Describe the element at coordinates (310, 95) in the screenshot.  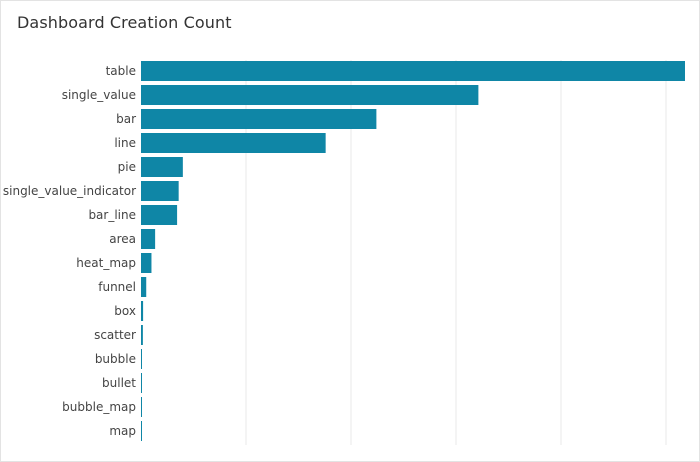
I see `bar-single_value` at that location.